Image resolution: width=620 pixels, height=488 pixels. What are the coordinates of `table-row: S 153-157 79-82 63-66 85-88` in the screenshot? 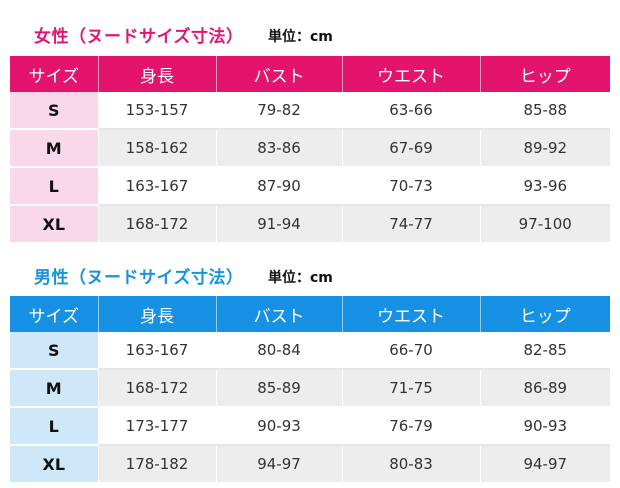 It's located at (310, 111).